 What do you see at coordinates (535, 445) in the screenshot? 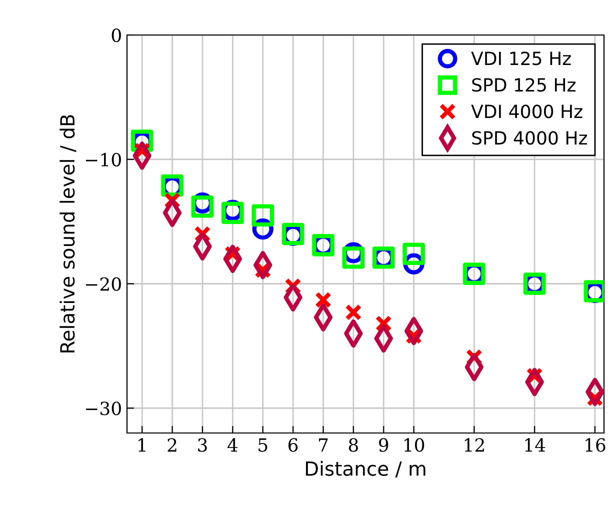
I see `x-tick-label: 14` at bounding box center [535, 445].